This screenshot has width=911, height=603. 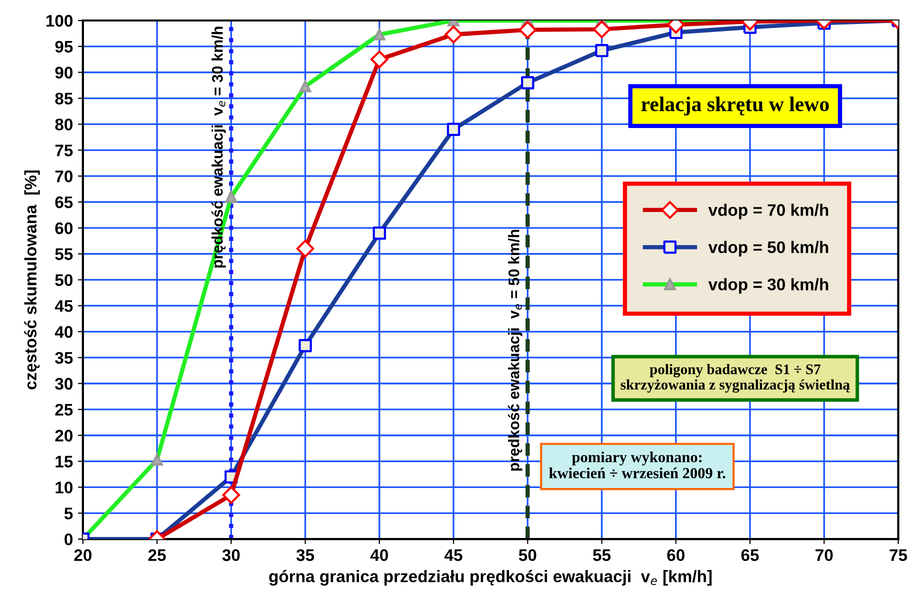 I want to click on y-tick-label: 75, so click(x=64, y=150).